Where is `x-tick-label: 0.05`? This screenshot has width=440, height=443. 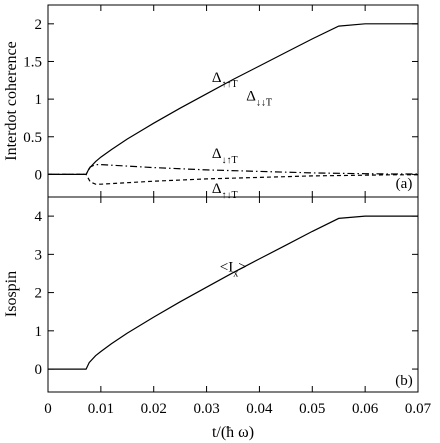
x-tick-label: 0.05 is located at coordinates (312, 409).